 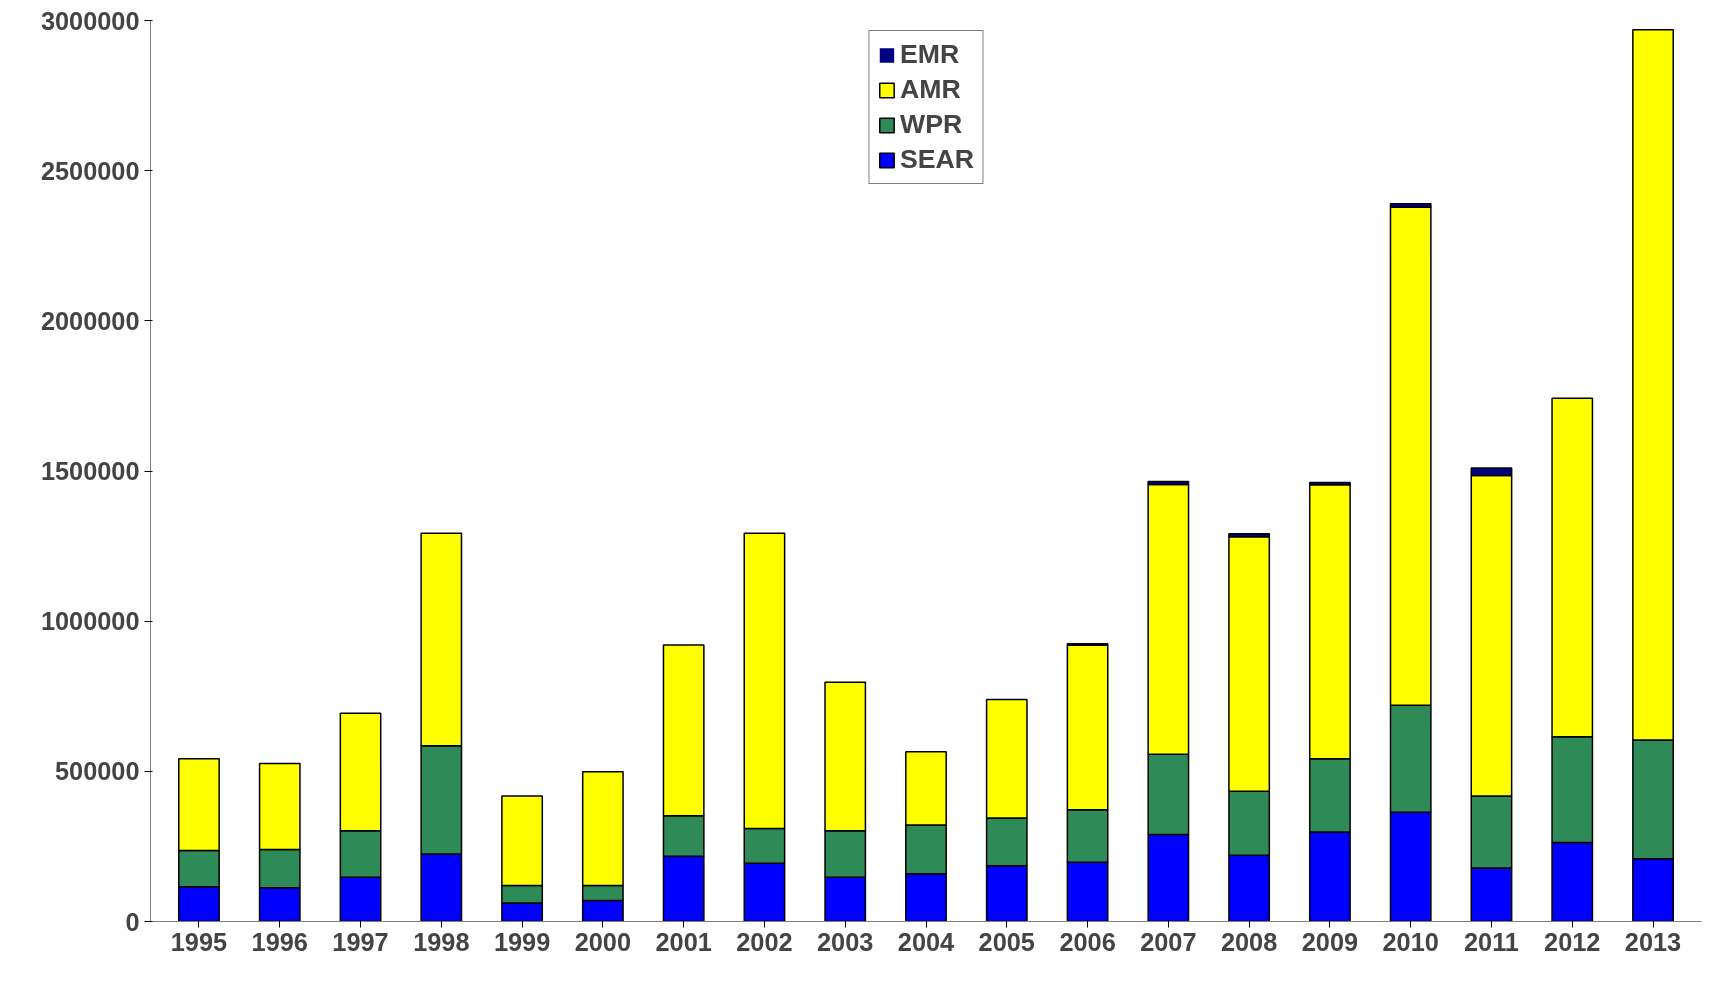 What do you see at coordinates (90, 20) in the screenshot?
I see `y-tick-label: 3000000` at bounding box center [90, 20].